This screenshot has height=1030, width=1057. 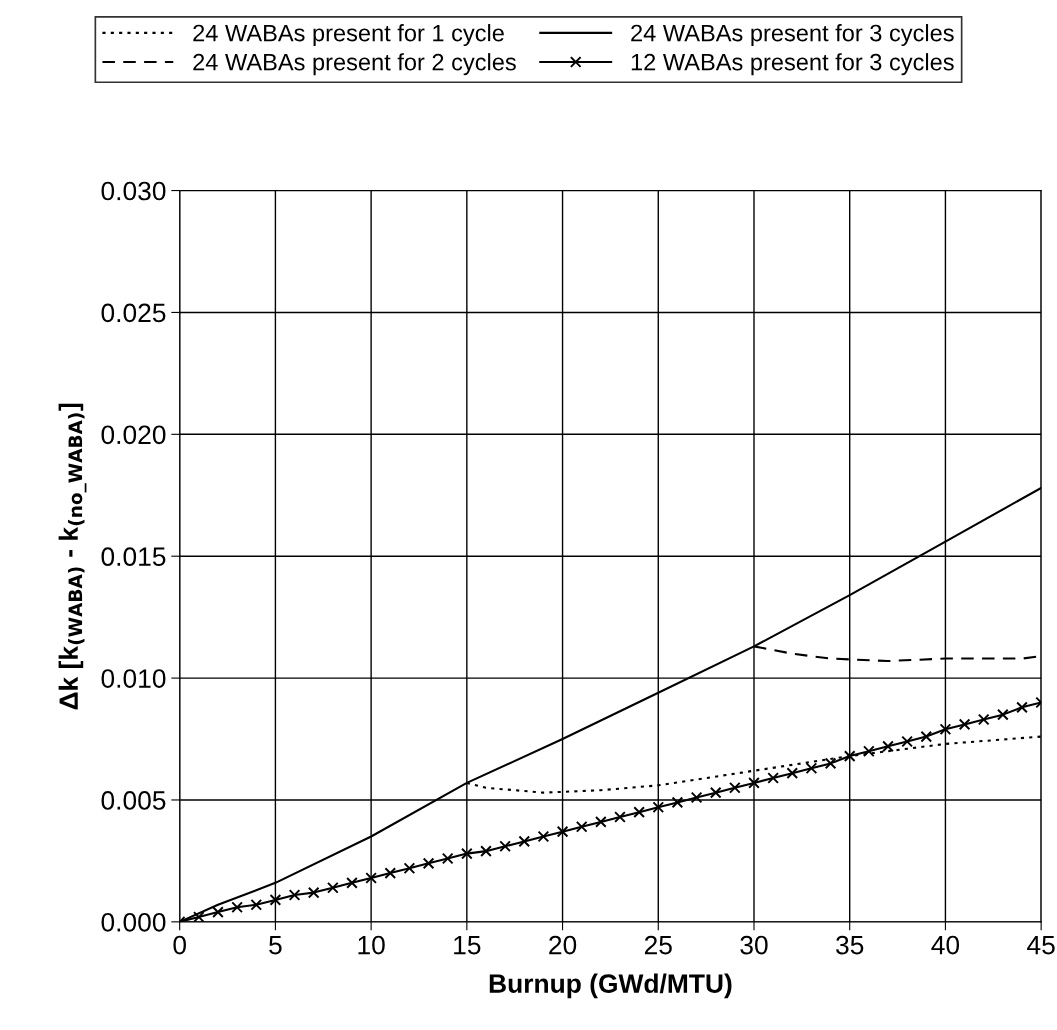 I want to click on x-tick-label: 5, so click(x=275, y=945).